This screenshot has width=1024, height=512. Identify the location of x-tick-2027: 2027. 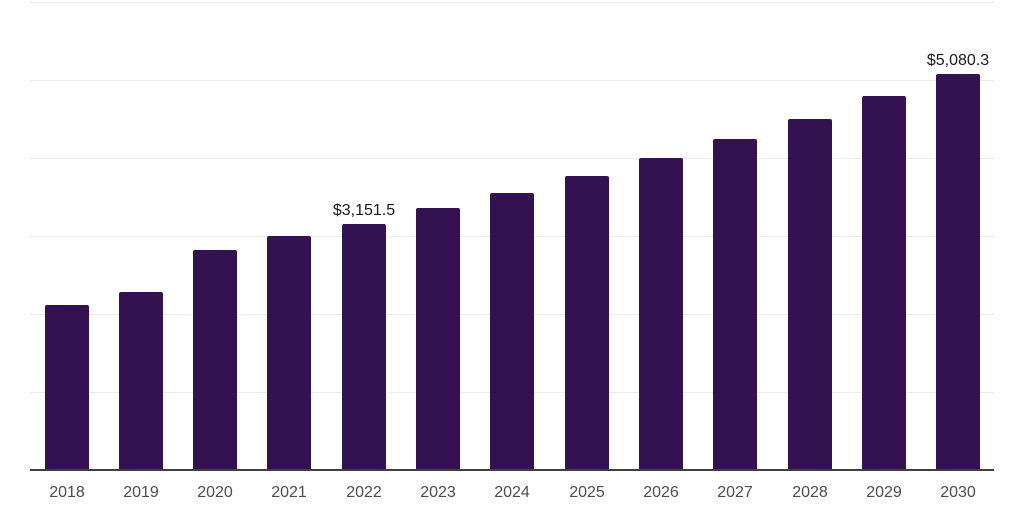
(735, 492).